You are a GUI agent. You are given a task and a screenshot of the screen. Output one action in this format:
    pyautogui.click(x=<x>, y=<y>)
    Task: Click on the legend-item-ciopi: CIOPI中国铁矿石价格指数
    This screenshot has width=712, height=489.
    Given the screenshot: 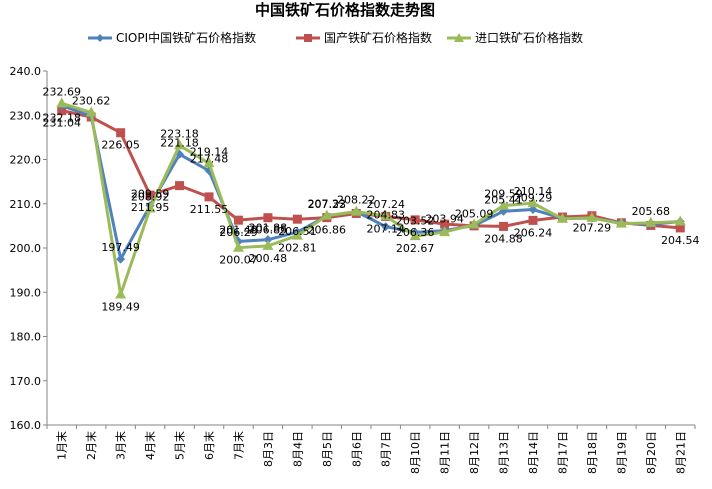 What is the action you would take?
    pyautogui.click(x=172, y=37)
    